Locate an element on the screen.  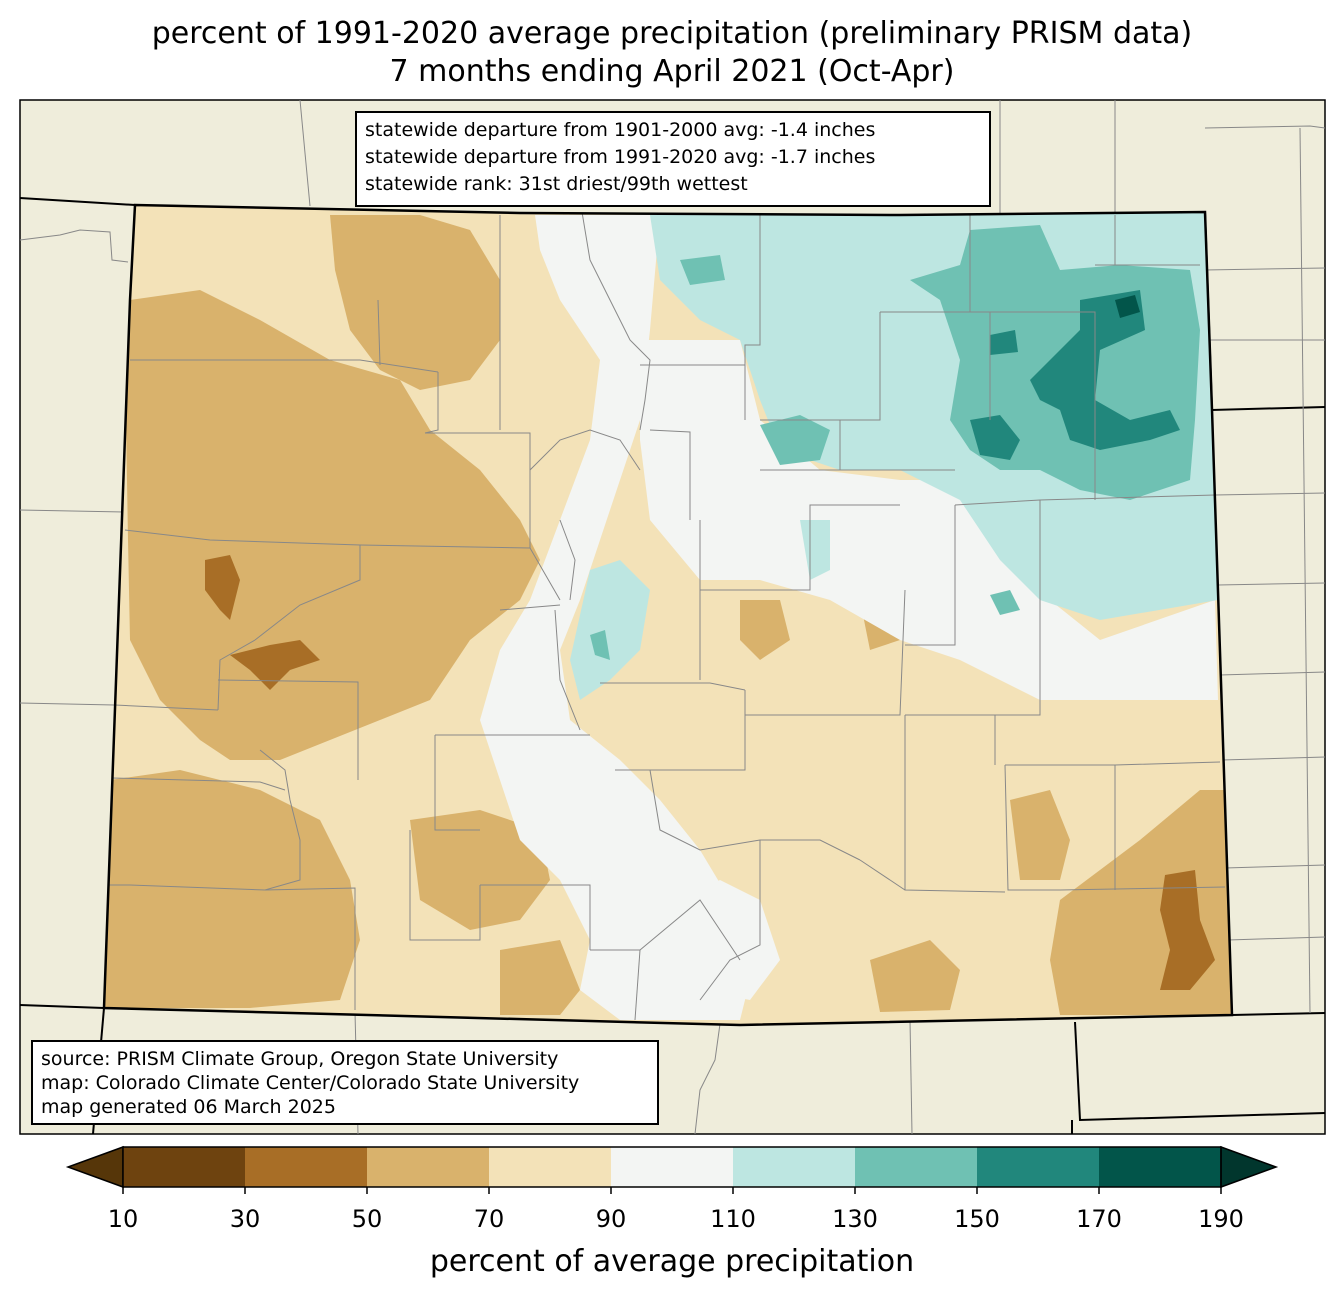
colorbar is located at coordinates (672, 1169).